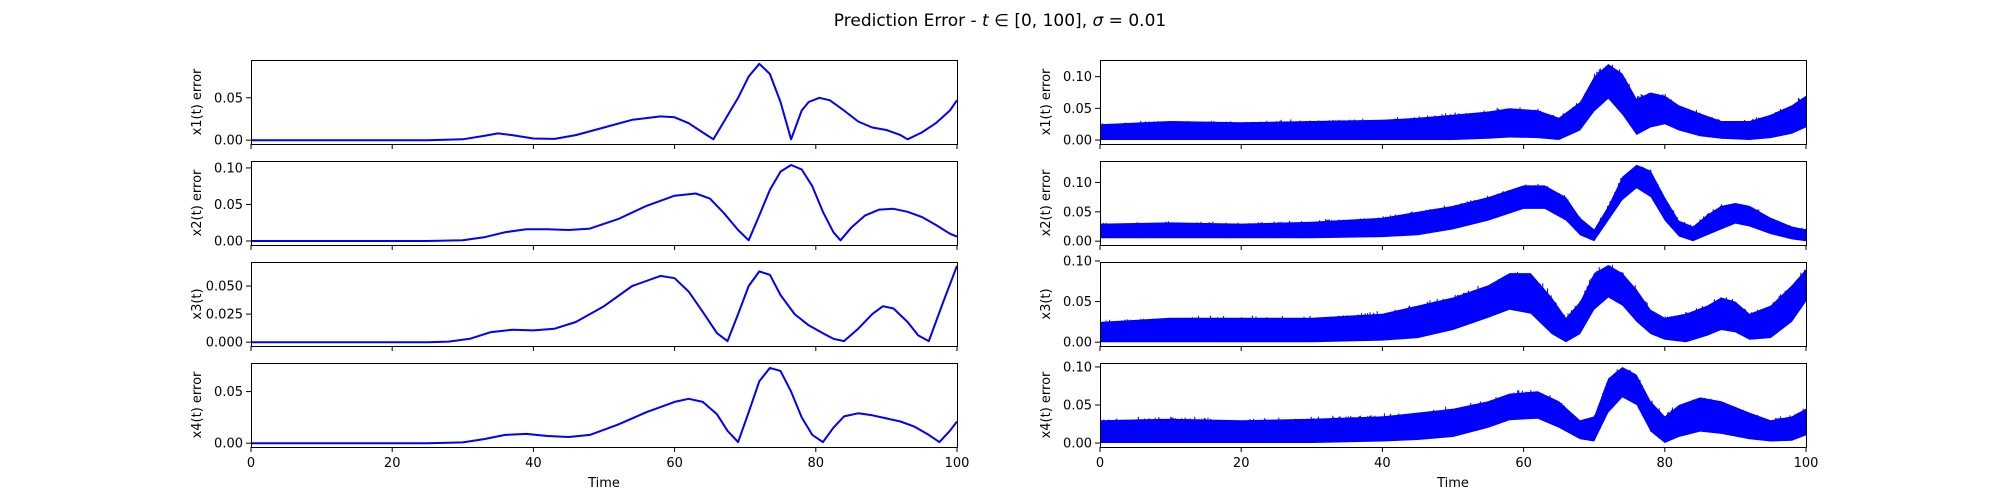  I want to click on subplot-right-1: 0.00 0.05 0.10 x1(t) error, so click(1423, 104).